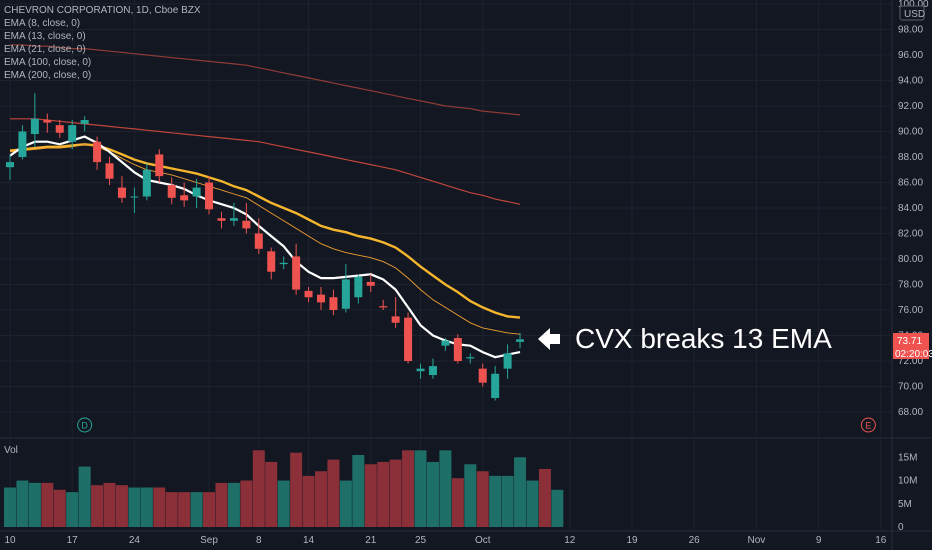 This screenshot has width=932, height=550. What do you see at coordinates (265, 80) in the screenshot?
I see `series-ema200-line` at bounding box center [265, 80].